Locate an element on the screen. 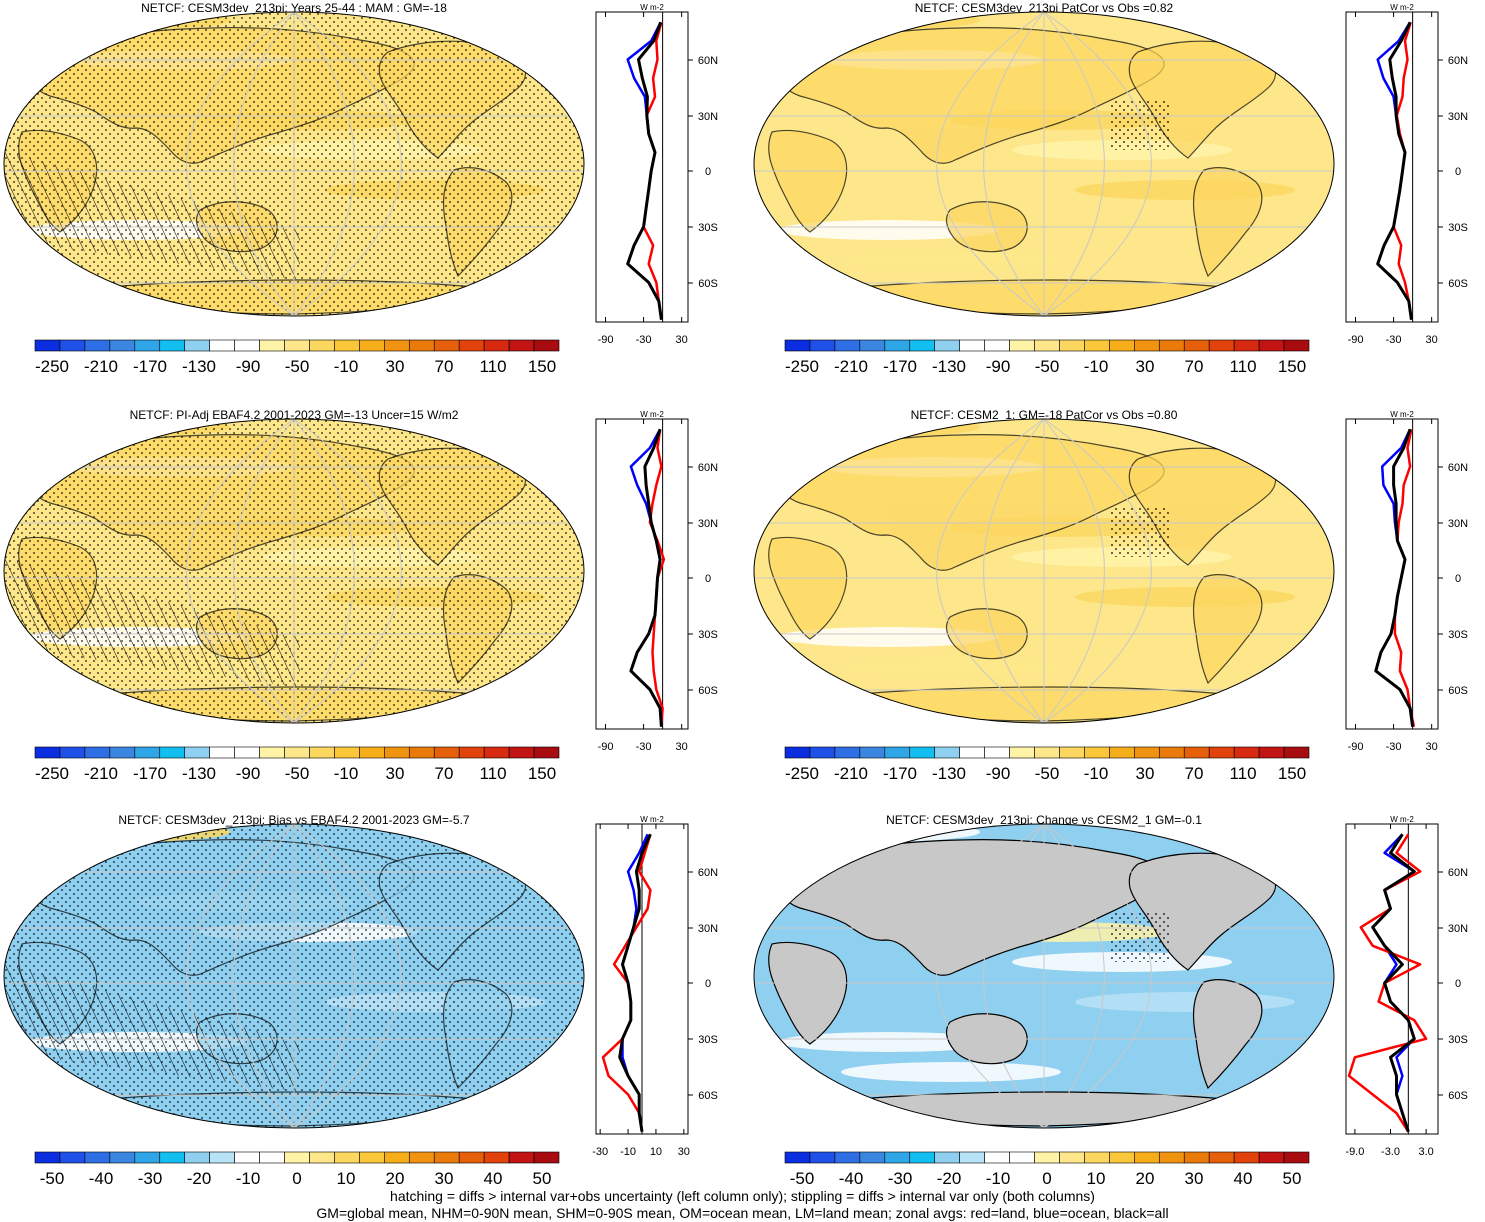  colorbar-label: -50 is located at coordinates (802, 1178).